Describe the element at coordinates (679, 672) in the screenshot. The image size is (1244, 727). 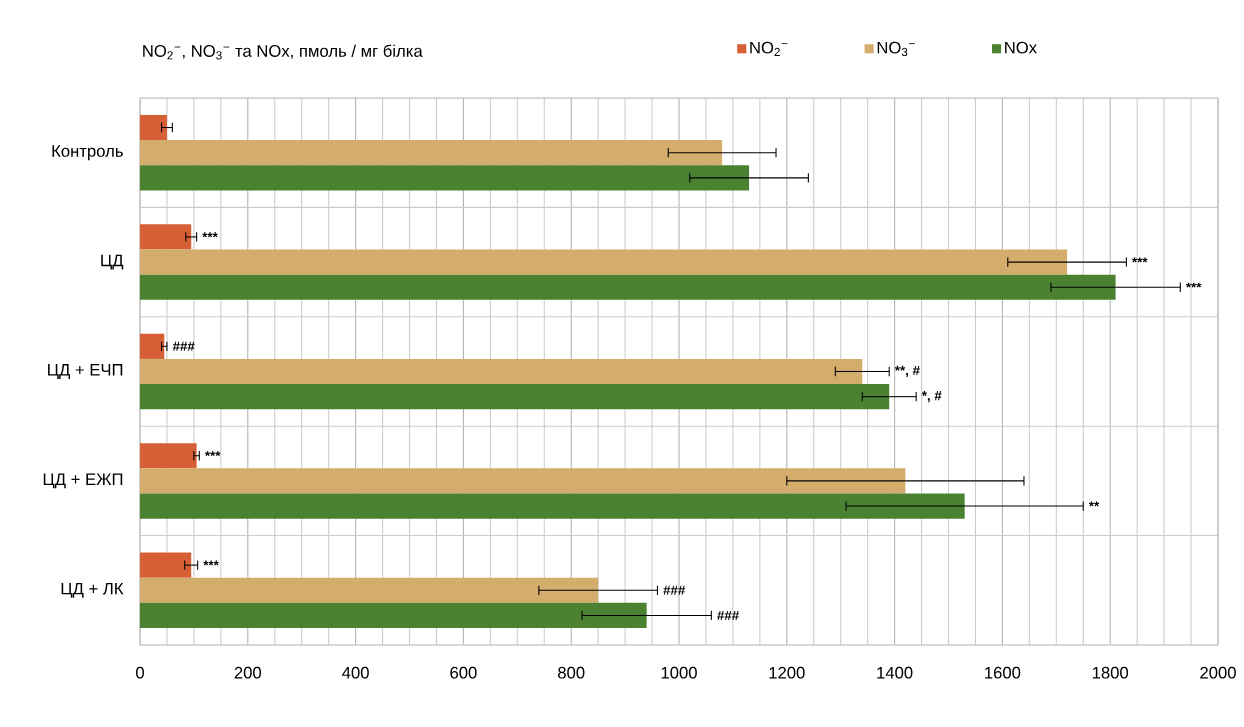
I see `x-tick-label: 1000` at that location.